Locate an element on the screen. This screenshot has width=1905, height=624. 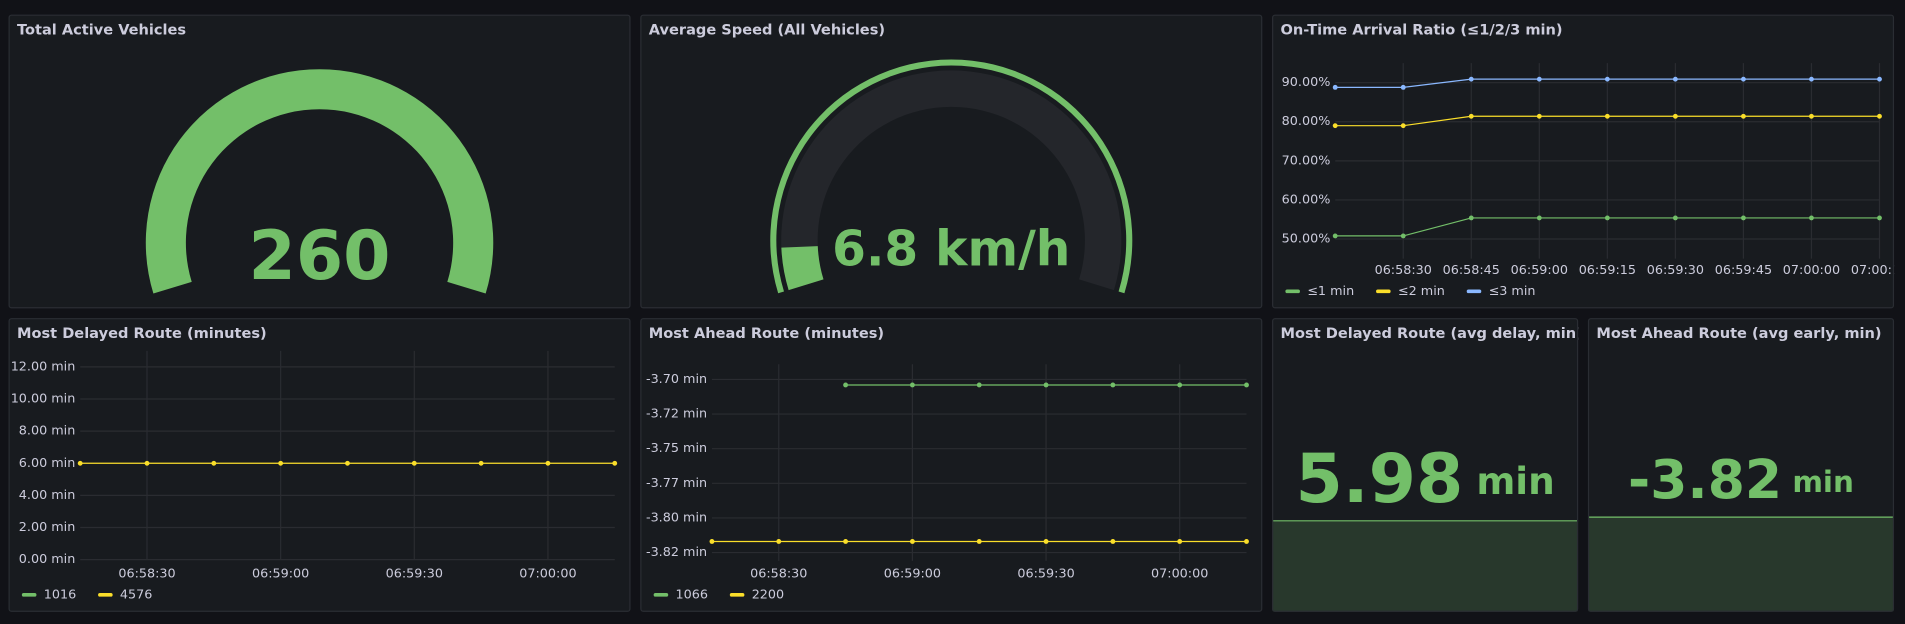
y-tick-label: -3.70 min is located at coordinates (676, 379).